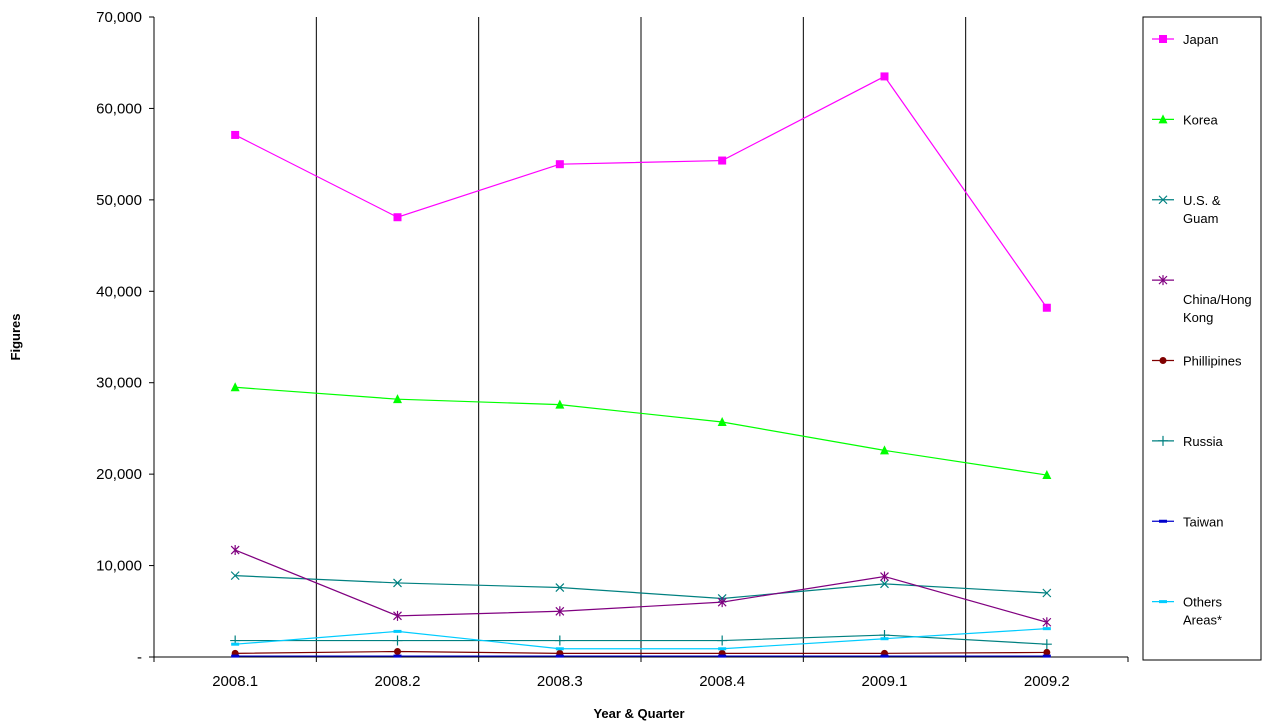 This screenshot has height=723, width=1269. Describe the element at coordinates (1203, 521) in the screenshot. I see `legend-label: Taiwan` at that location.